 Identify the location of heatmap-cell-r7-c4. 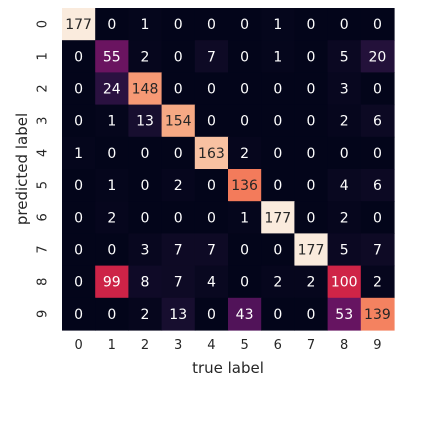
(211, 250).